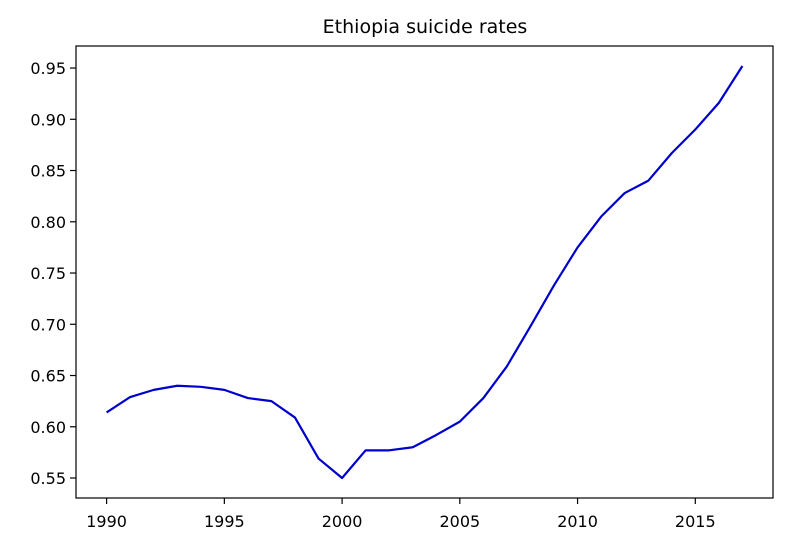  Describe the element at coordinates (342, 521) in the screenshot. I see `x-tick-label: 2000` at that location.